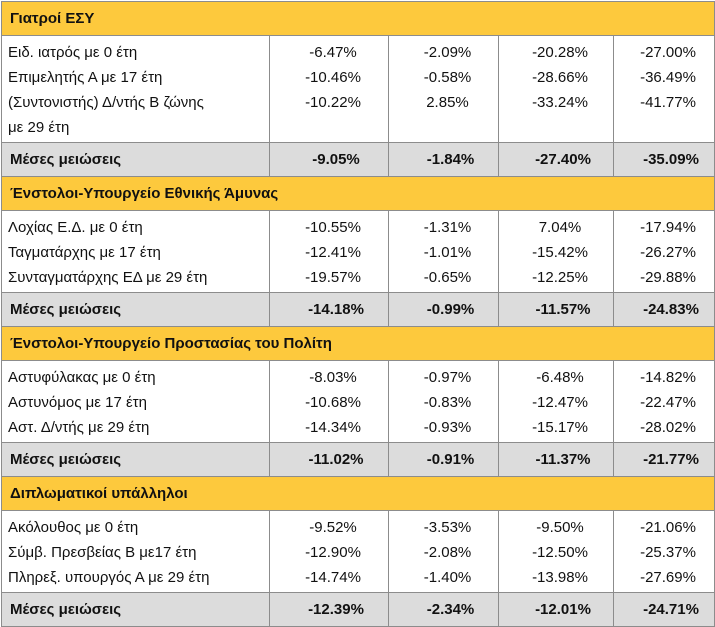 Image resolution: width=715 pixels, height=627 pixels. I want to click on average-value: -11.02%, so click(329, 459).